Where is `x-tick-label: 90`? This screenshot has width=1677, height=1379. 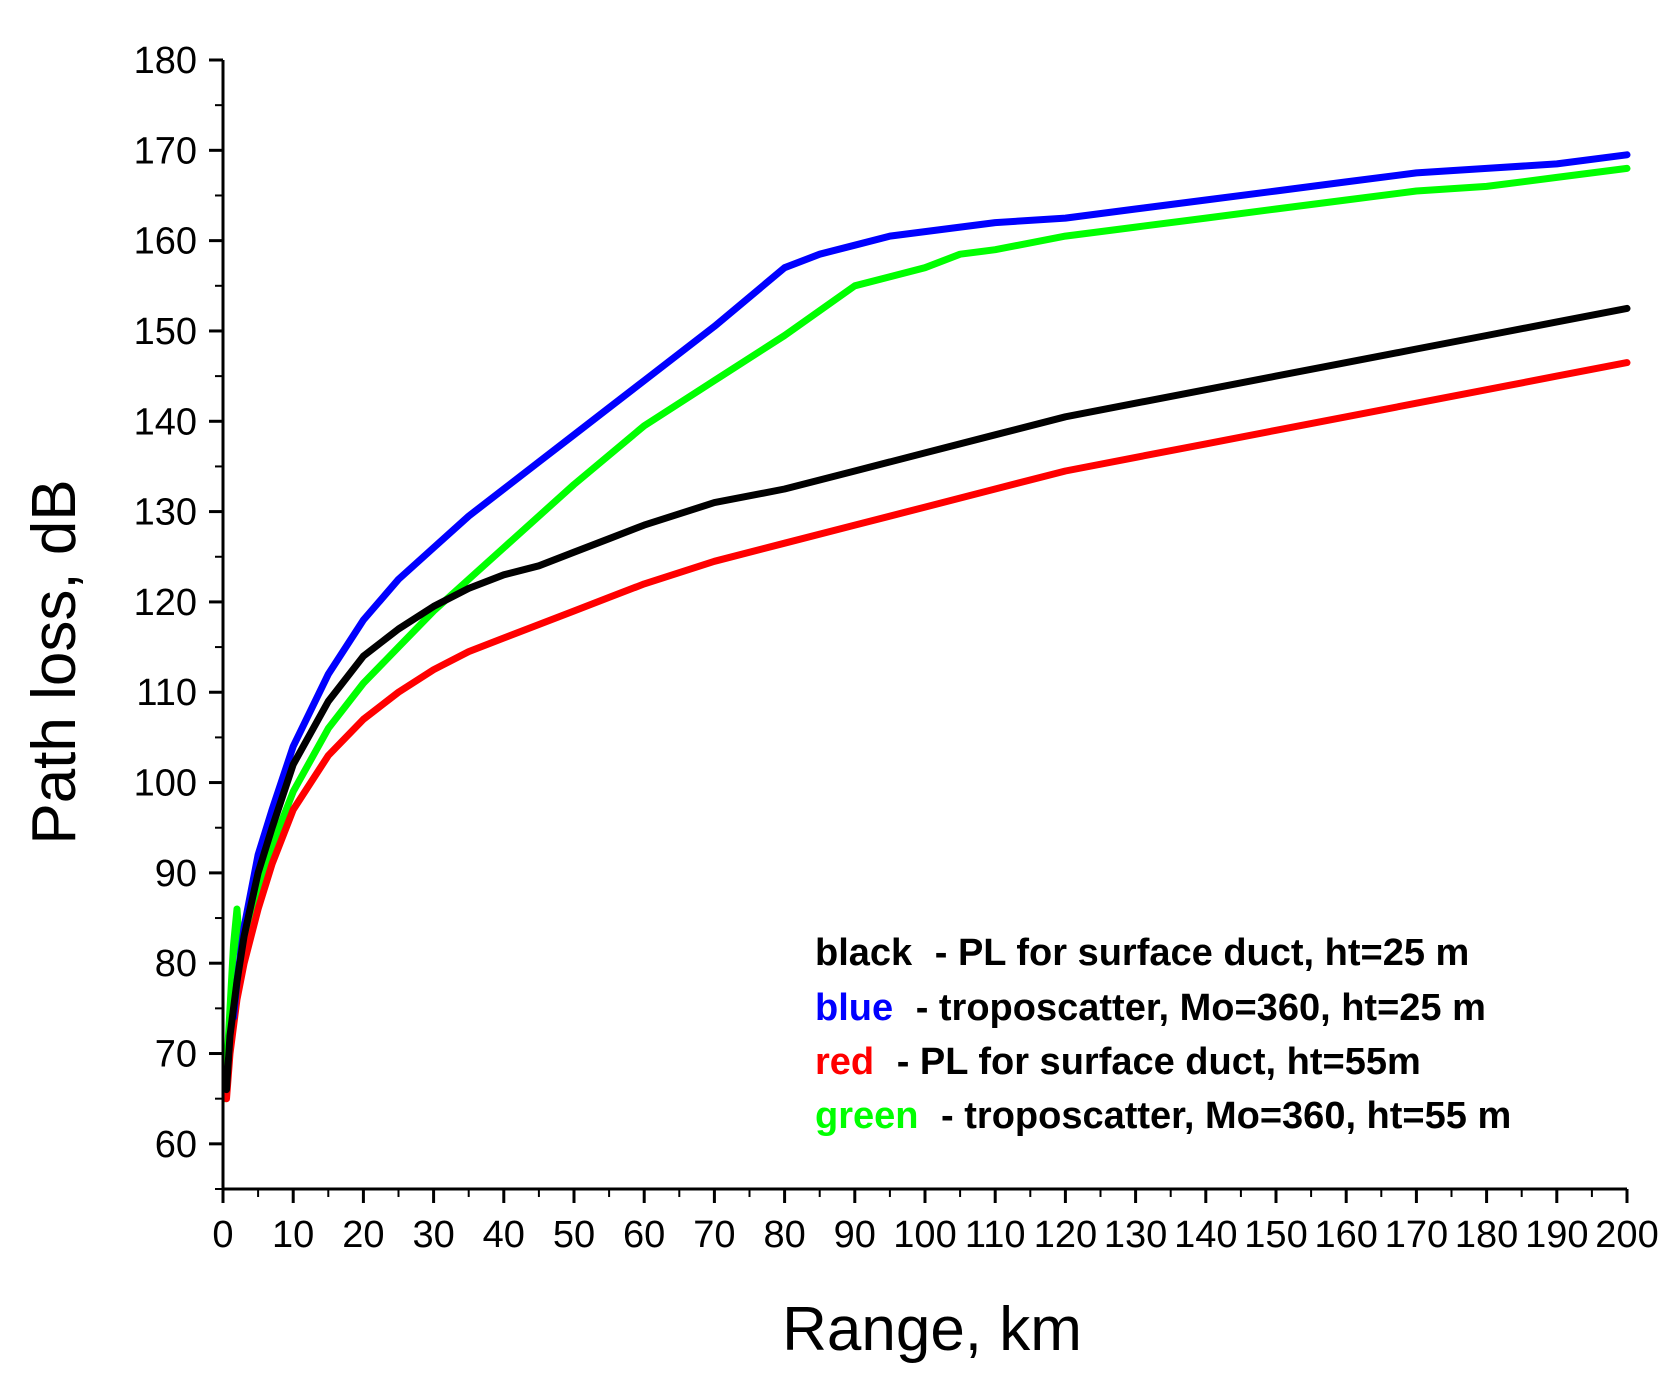
x-tick-label: 90 is located at coordinates (855, 1235).